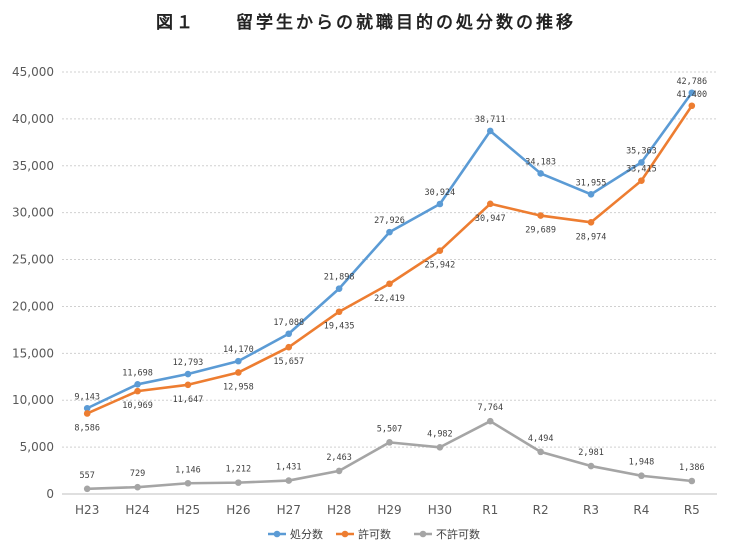  I want to click on data-label: 41,400, so click(691, 95).